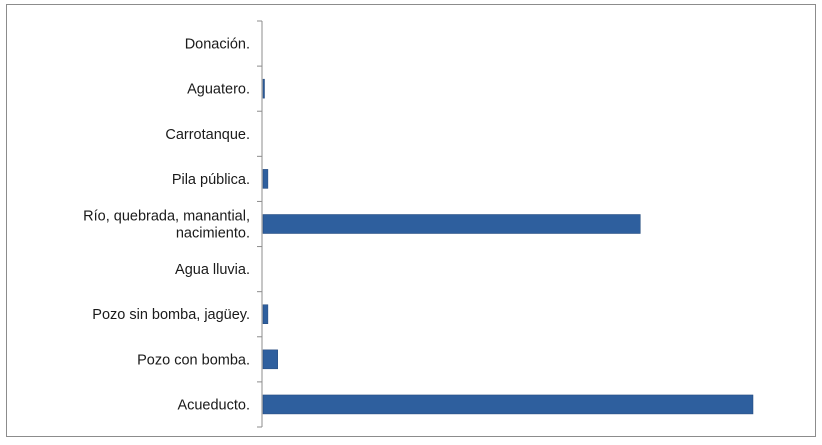 This screenshot has width=822, height=445. What do you see at coordinates (218, 90) in the screenshot?
I see `category-label: Aguatero.` at bounding box center [218, 90].